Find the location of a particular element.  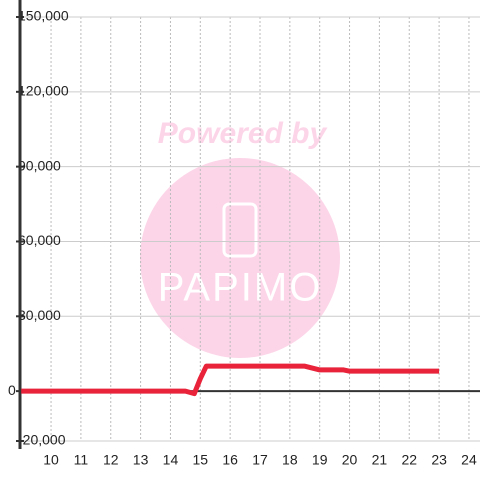

x-tick-label: 14 is located at coordinates (171, 460).